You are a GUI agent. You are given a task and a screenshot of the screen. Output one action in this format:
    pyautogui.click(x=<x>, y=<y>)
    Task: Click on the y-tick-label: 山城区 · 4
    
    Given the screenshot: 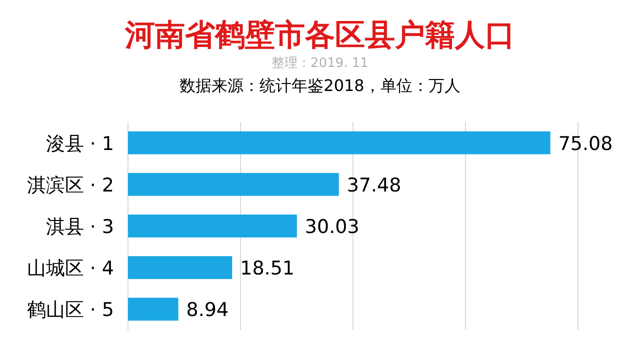 What is the action you would take?
    pyautogui.click(x=70, y=269)
    